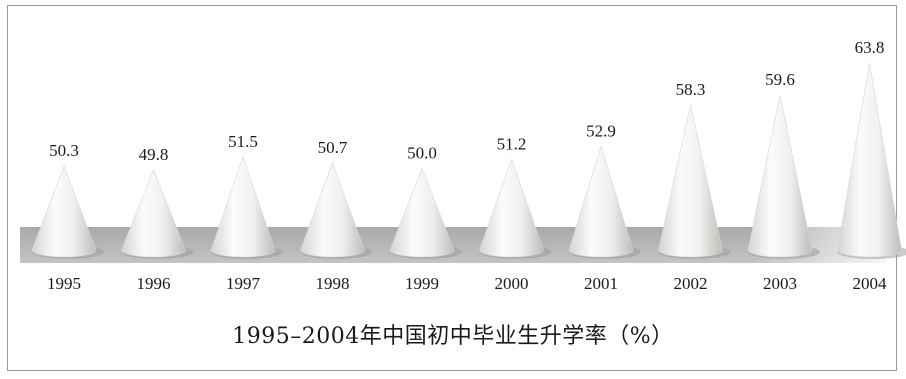  Describe the element at coordinates (243, 141) in the screenshot. I see `data-label-1997: 51.5` at that location.